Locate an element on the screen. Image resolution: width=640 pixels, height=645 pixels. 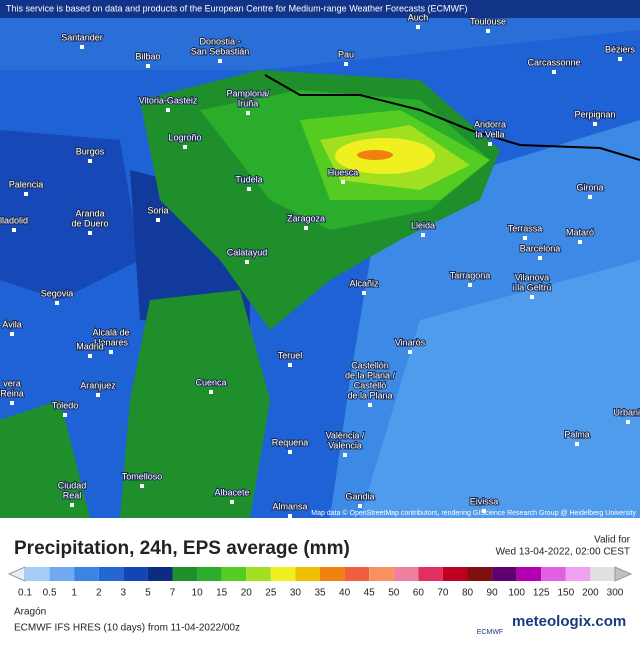
scale-label: 1 is located at coordinates (74, 593).